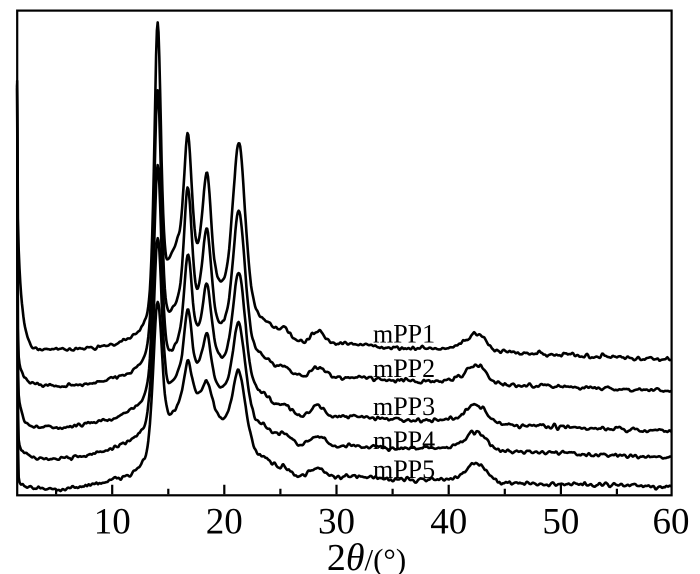 Image resolution: width=700 pixels, height=574 pixels. What do you see at coordinates (404, 469) in the screenshot?
I see `svg-text: mPP5` at bounding box center [404, 469].